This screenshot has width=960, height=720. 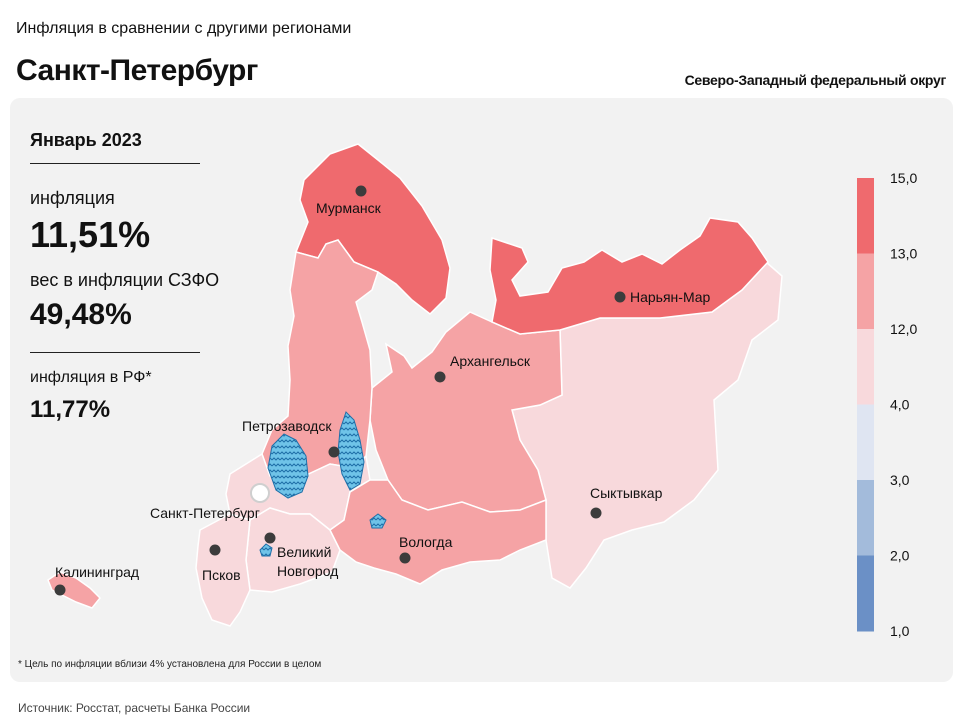 What do you see at coordinates (270, 538) in the screenshot?
I see `marker-novgorod` at bounding box center [270, 538].